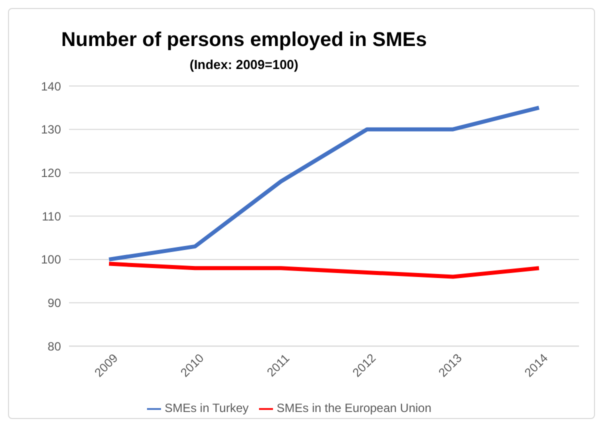 The height and width of the screenshot is (427, 603). Describe the element at coordinates (244, 64) in the screenshot. I see `chart-subtitle: (Index: 2009=100)` at that location.